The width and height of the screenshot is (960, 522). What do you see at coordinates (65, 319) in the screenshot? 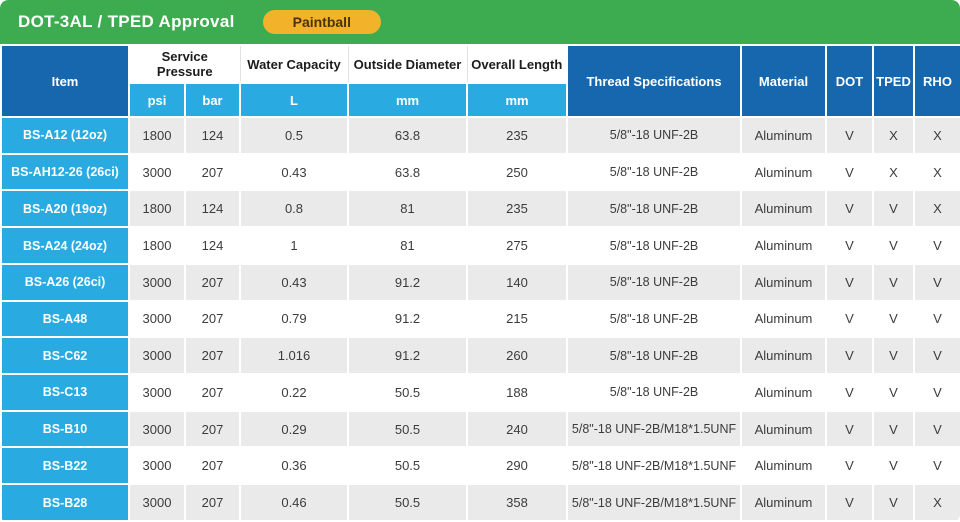
I see `item-cell: BS-A48` at bounding box center [65, 319].